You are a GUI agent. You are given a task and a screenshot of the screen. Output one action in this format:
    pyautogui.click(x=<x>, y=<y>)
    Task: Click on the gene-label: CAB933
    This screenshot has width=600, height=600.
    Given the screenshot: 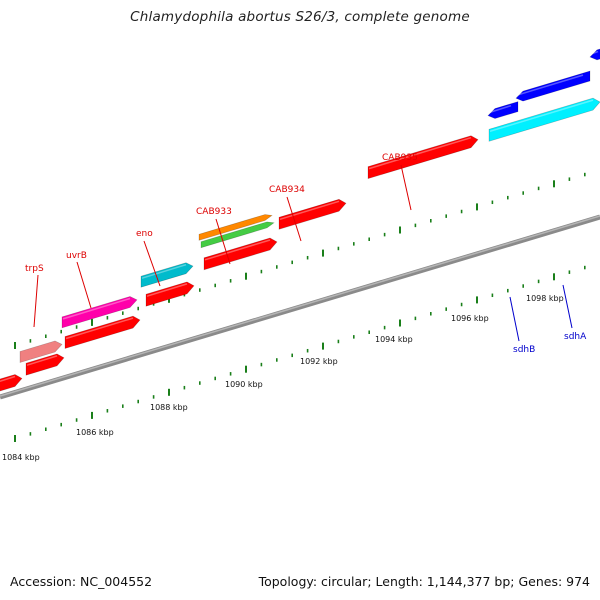 What is the action you would take?
    pyautogui.click(x=214, y=212)
    